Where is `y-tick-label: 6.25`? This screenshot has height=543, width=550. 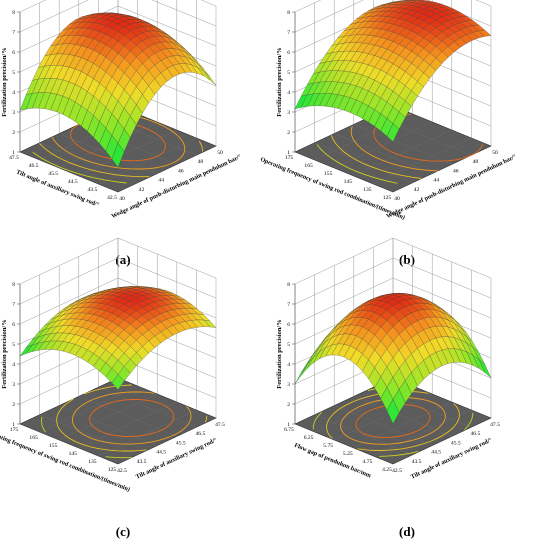 y-tick-label: 6.25 is located at coordinates (309, 438).